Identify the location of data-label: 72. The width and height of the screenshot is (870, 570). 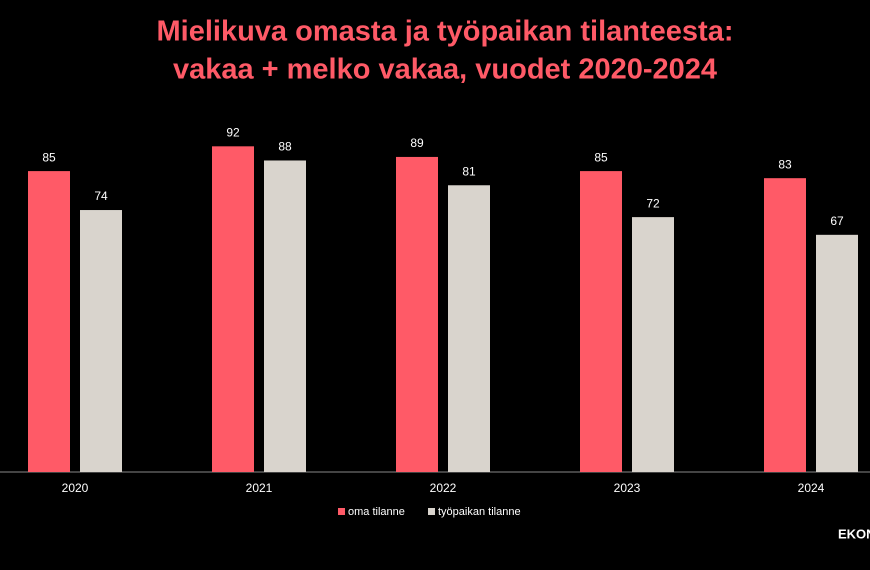
(653, 203).